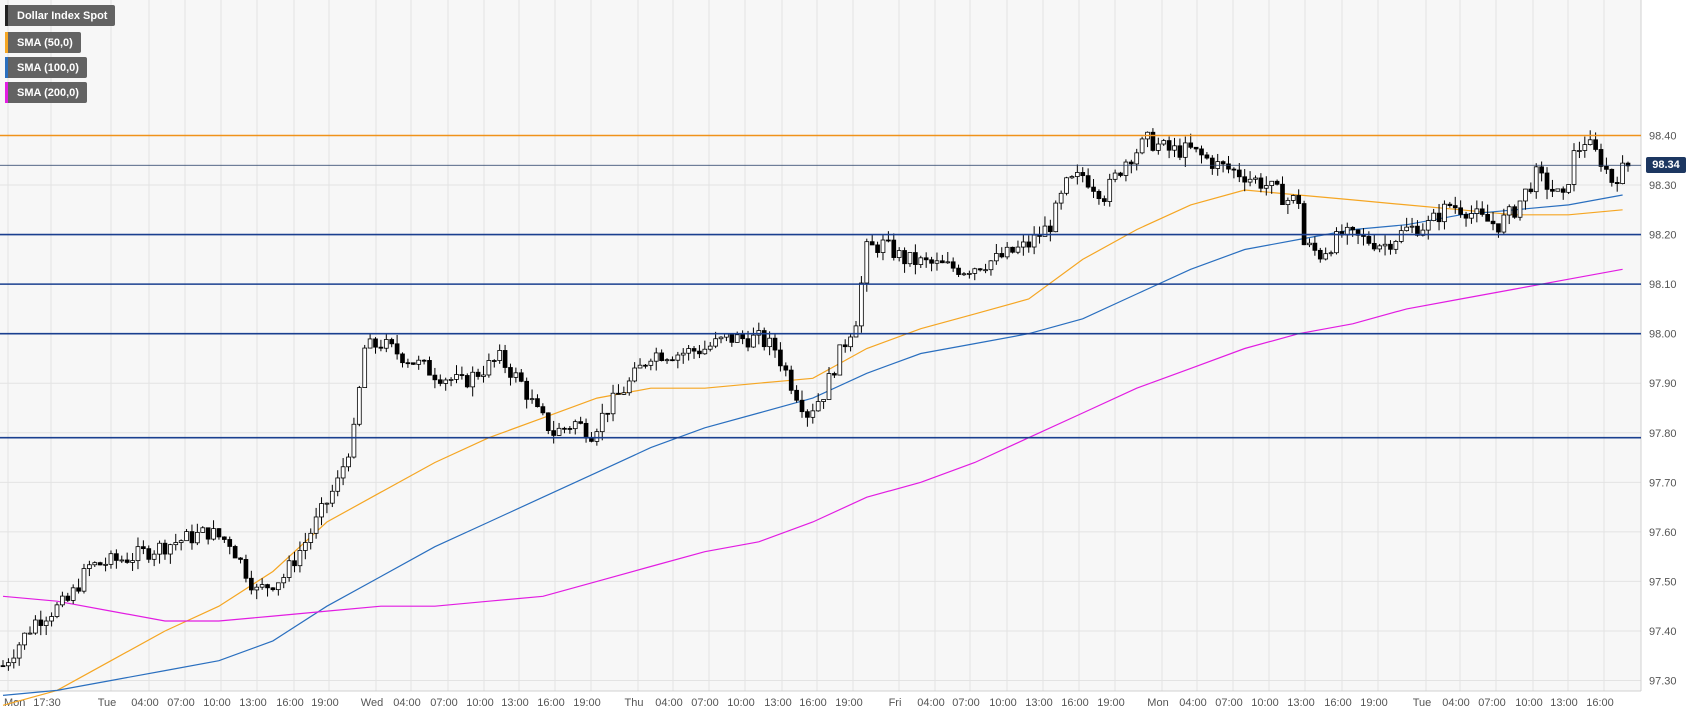  Describe the element at coordinates (1663, 137) in the screenshot. I see `y-tick-label: 98.40` at that location.